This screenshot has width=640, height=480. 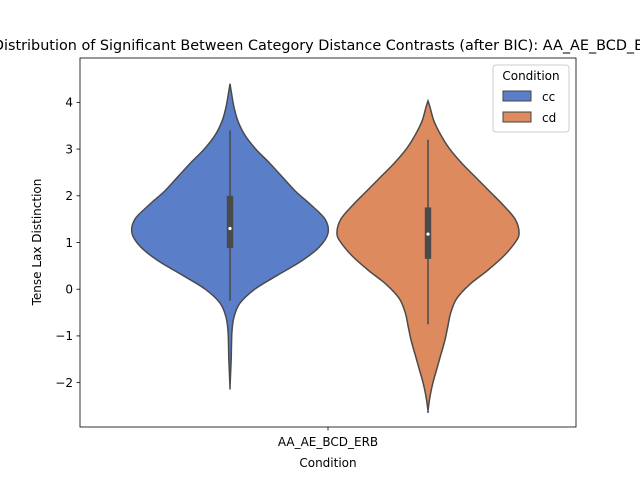 I want to click on y-axis: −2 −1 0 1 2 3 4, so click(x=67, y=243).